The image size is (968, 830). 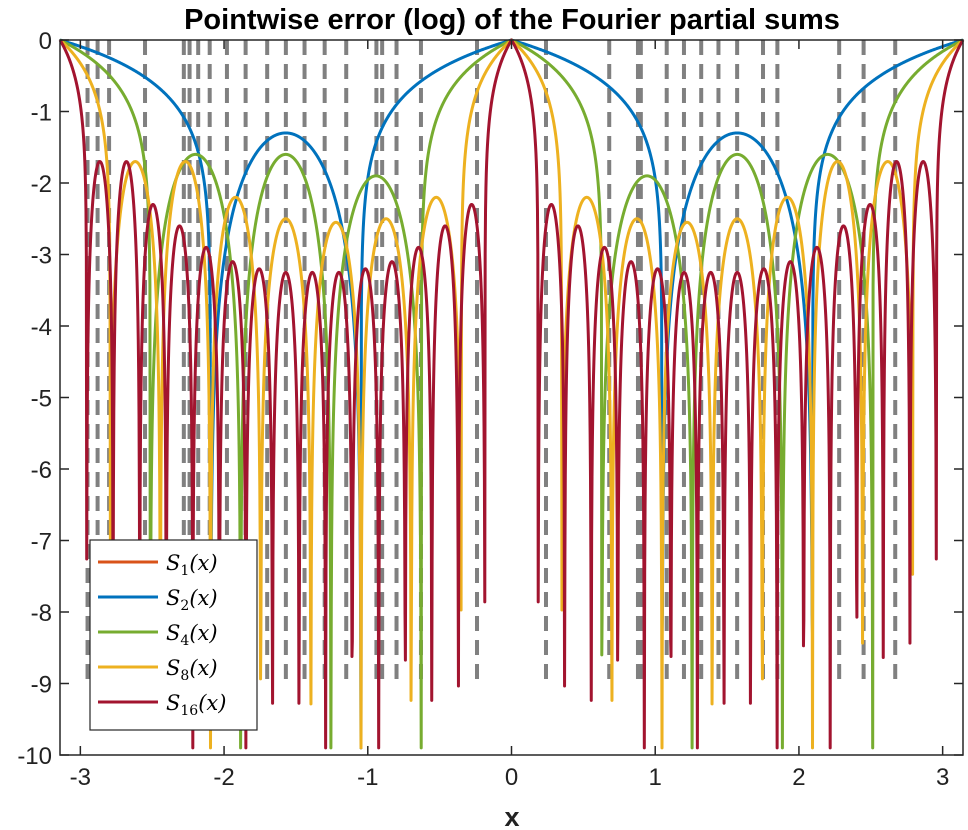 What do you see at coordinates (192, 600) in the screenshot?
I see `legend-label-2: S2(x)` at bounding box center [192, 600].